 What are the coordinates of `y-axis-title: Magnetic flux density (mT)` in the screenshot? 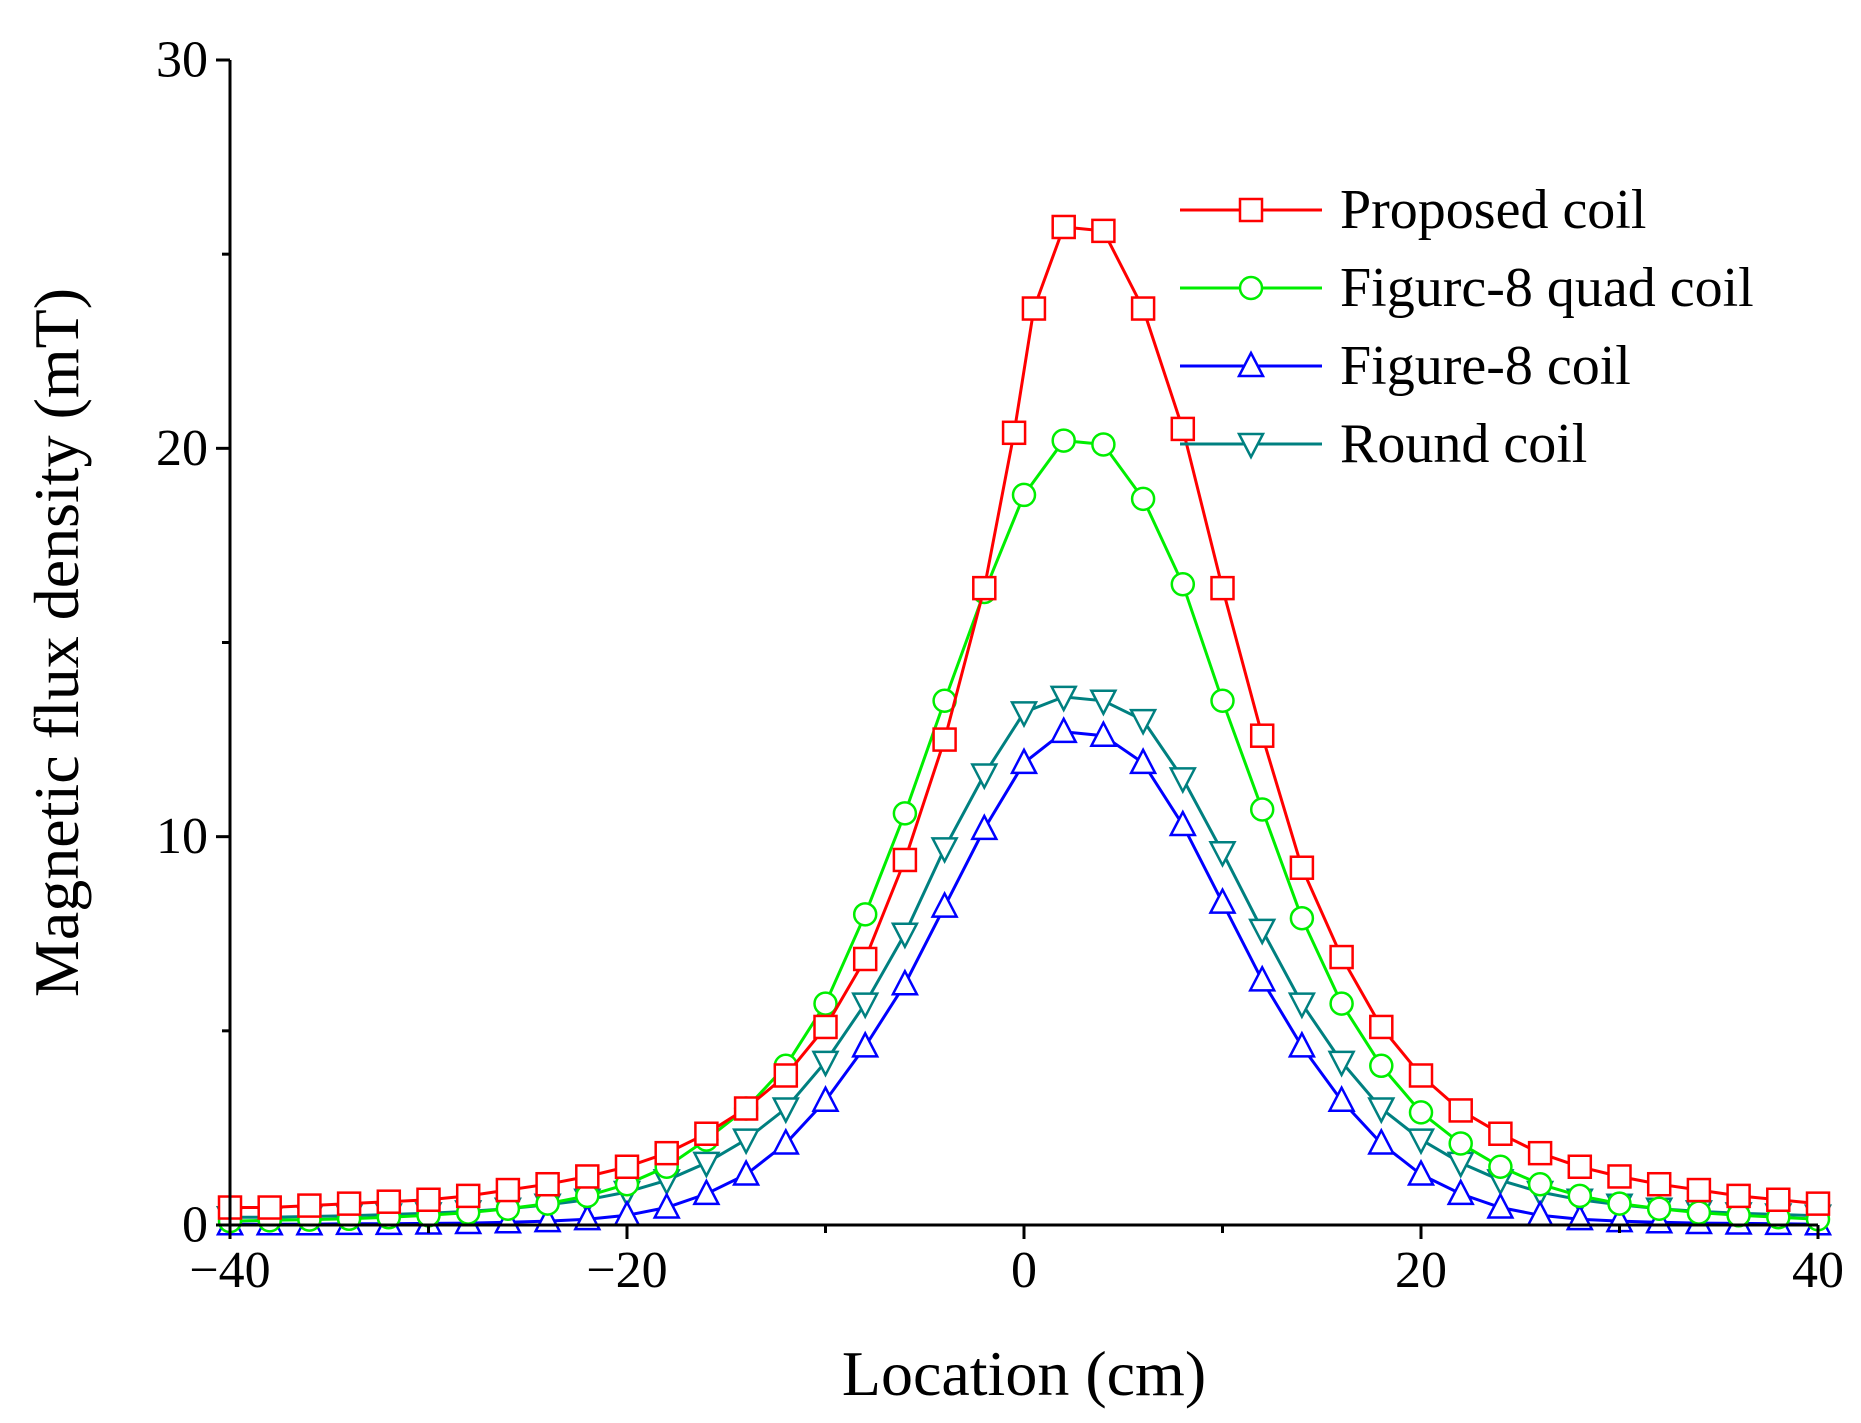 It's located at (56, 642).